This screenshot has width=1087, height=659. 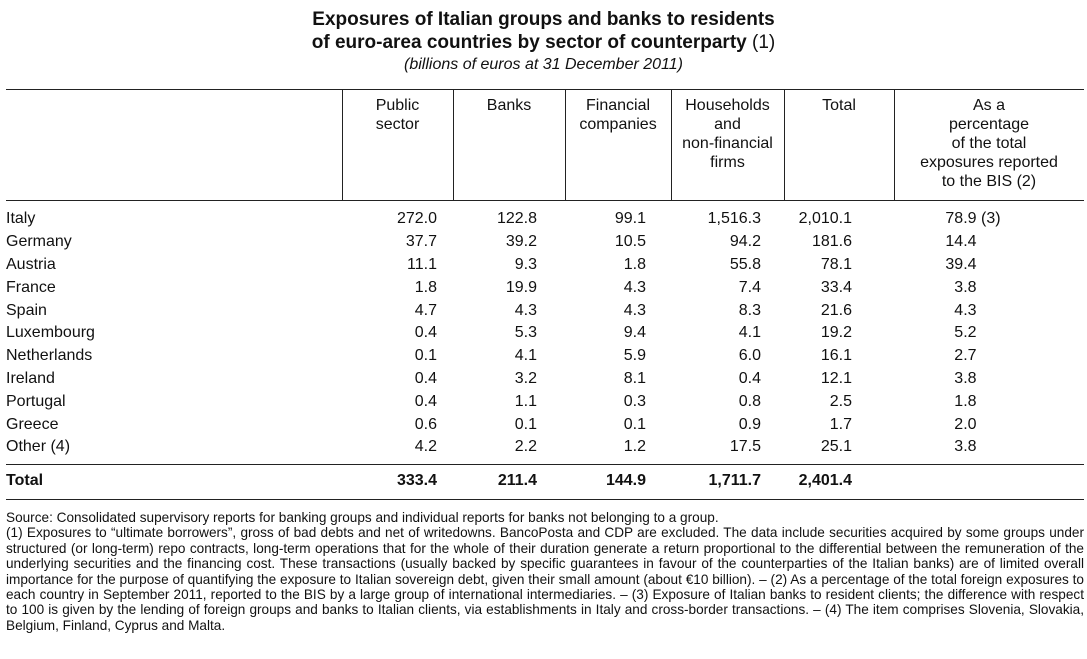 I want to click on header-financial-companies: Financial companies, so click(x=618, y=115).